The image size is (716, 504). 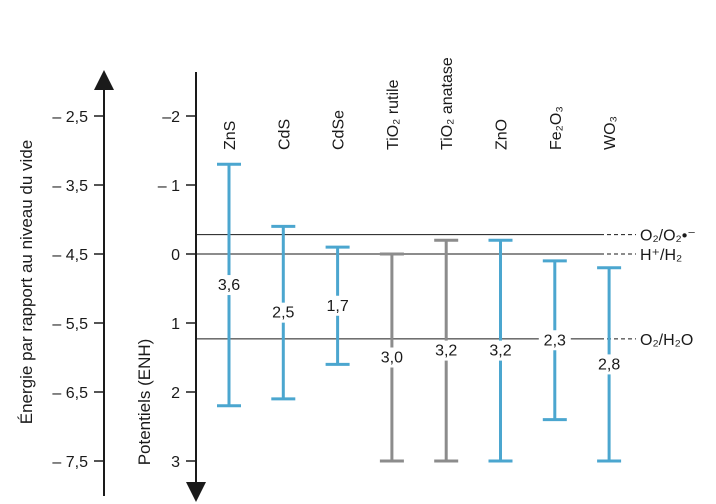 I want to click on band-gap-label: 2,5, so click(x=283, y=313).